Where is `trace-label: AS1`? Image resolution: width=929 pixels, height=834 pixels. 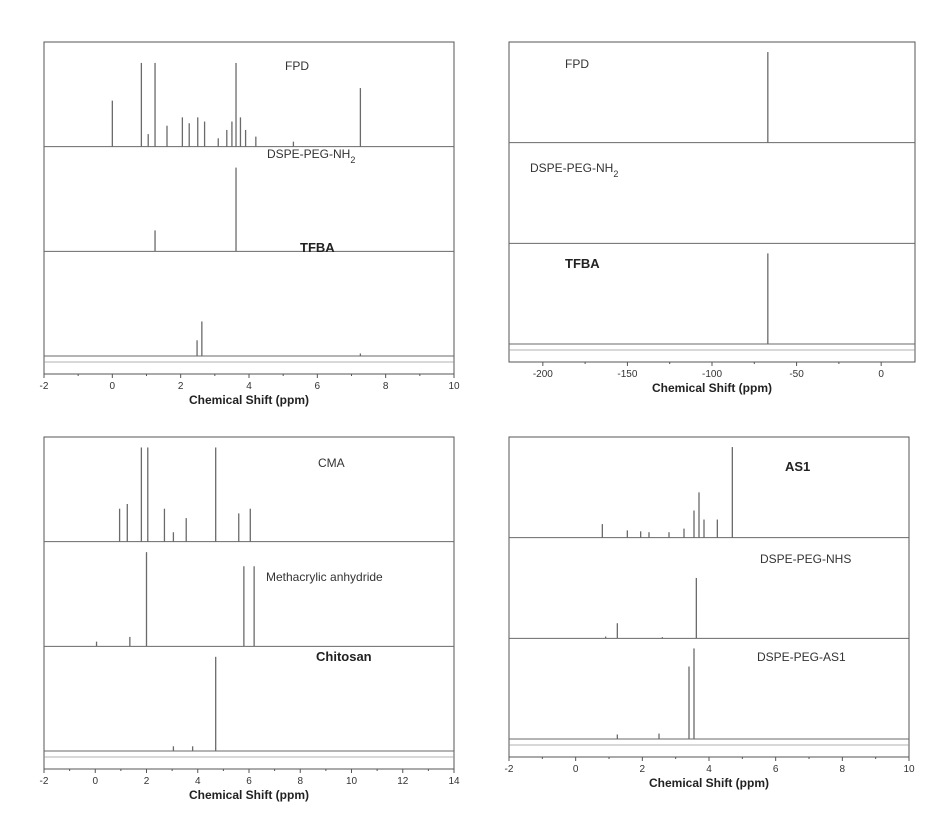
trace-label: AS1 is located at coordinates (797, 466).